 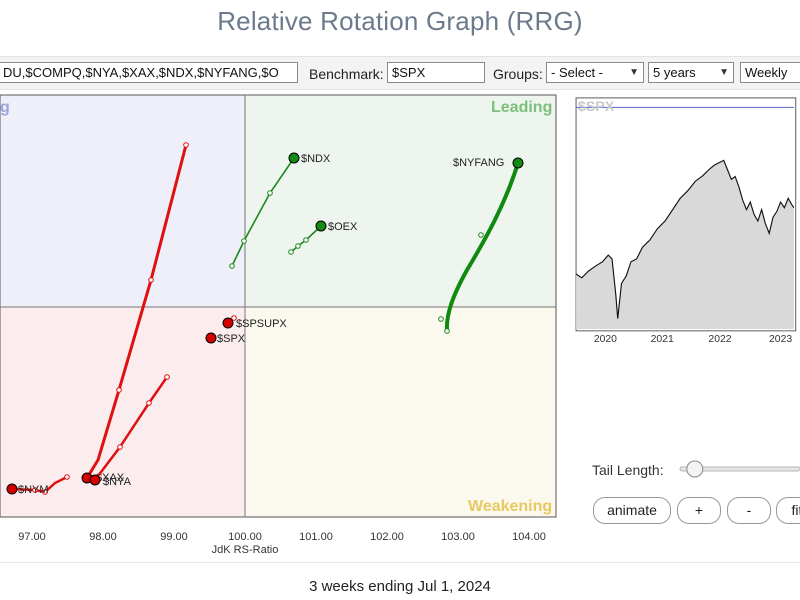 I want to click on slider-handle, so click(x=695, y=469).